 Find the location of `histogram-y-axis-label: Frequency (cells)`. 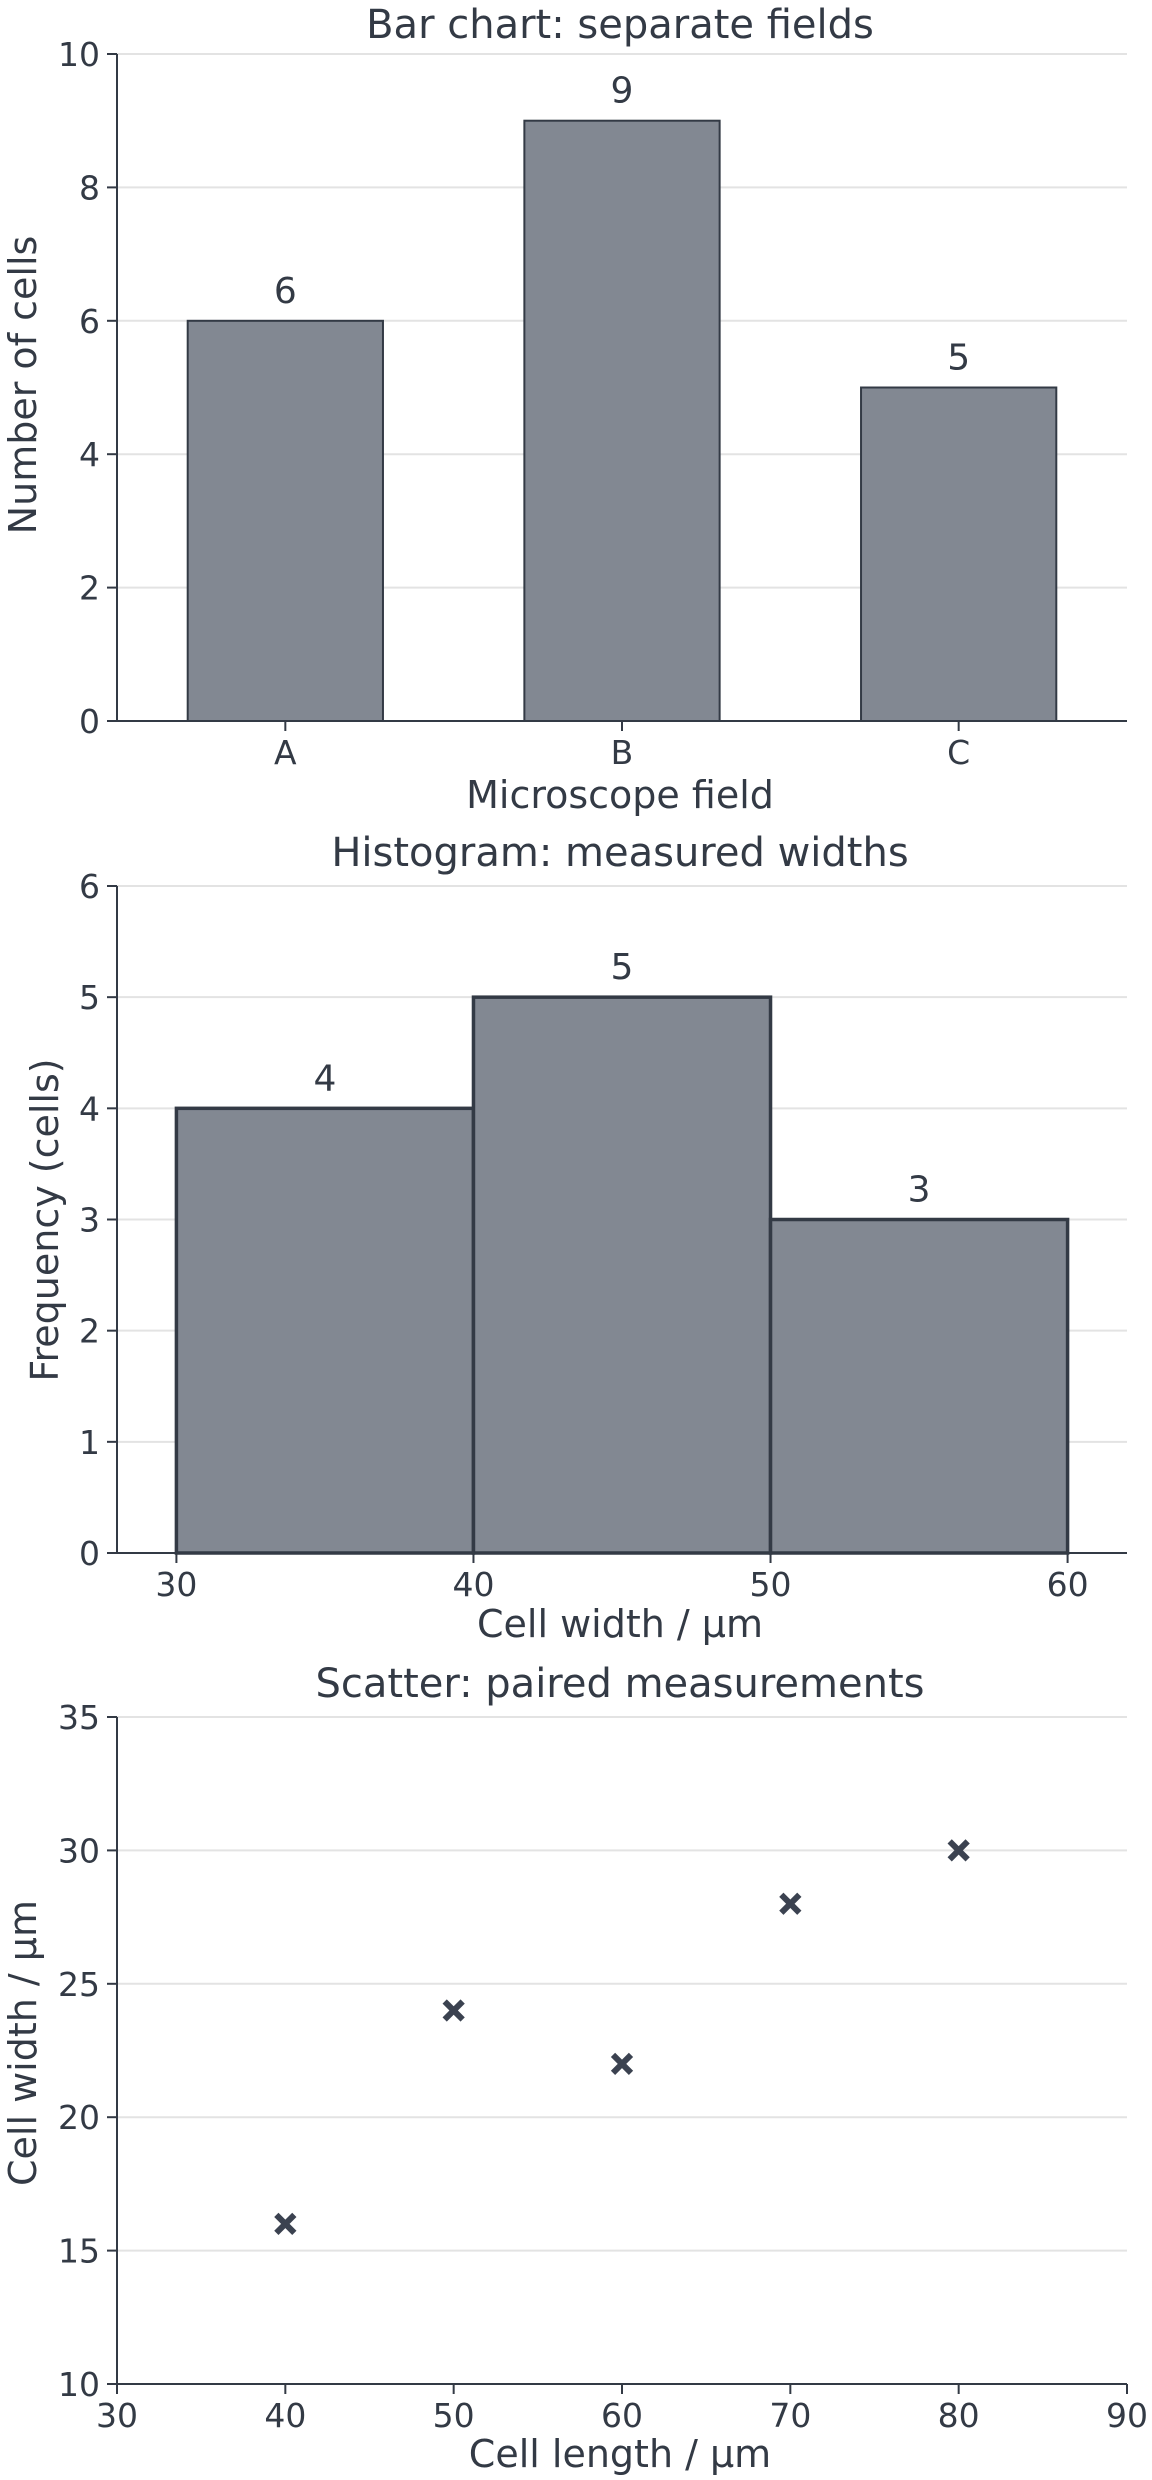

histogram-y-axis-label: Frequency (cells) is located at coordinates (45, 1219).